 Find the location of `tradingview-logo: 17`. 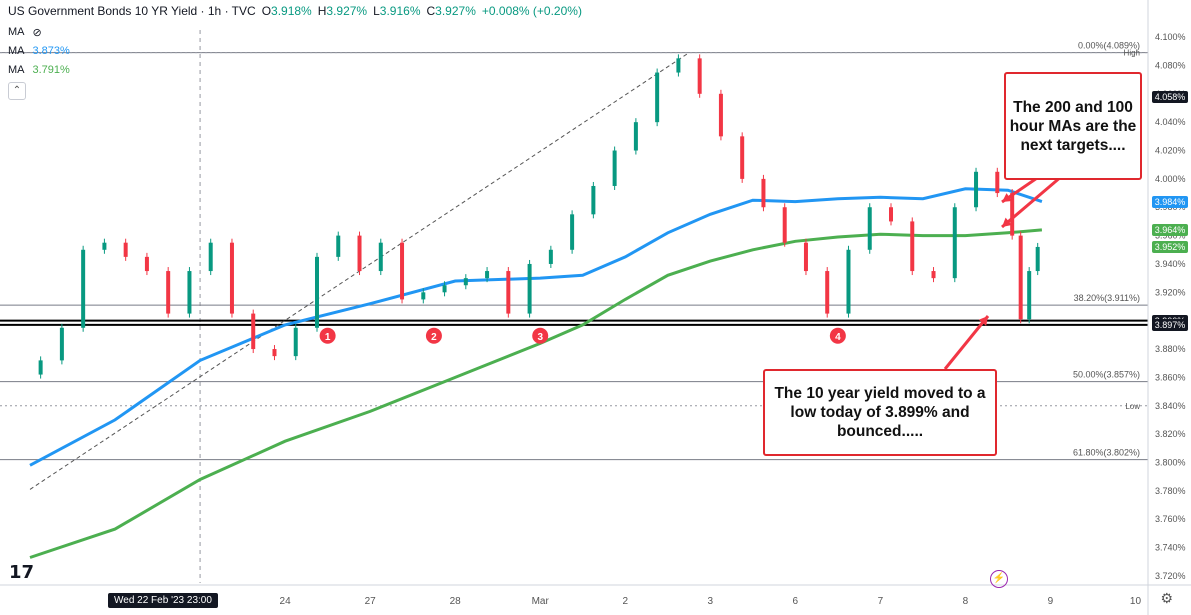

tradingview-logo: 17 is located at coordinates (22, 572).